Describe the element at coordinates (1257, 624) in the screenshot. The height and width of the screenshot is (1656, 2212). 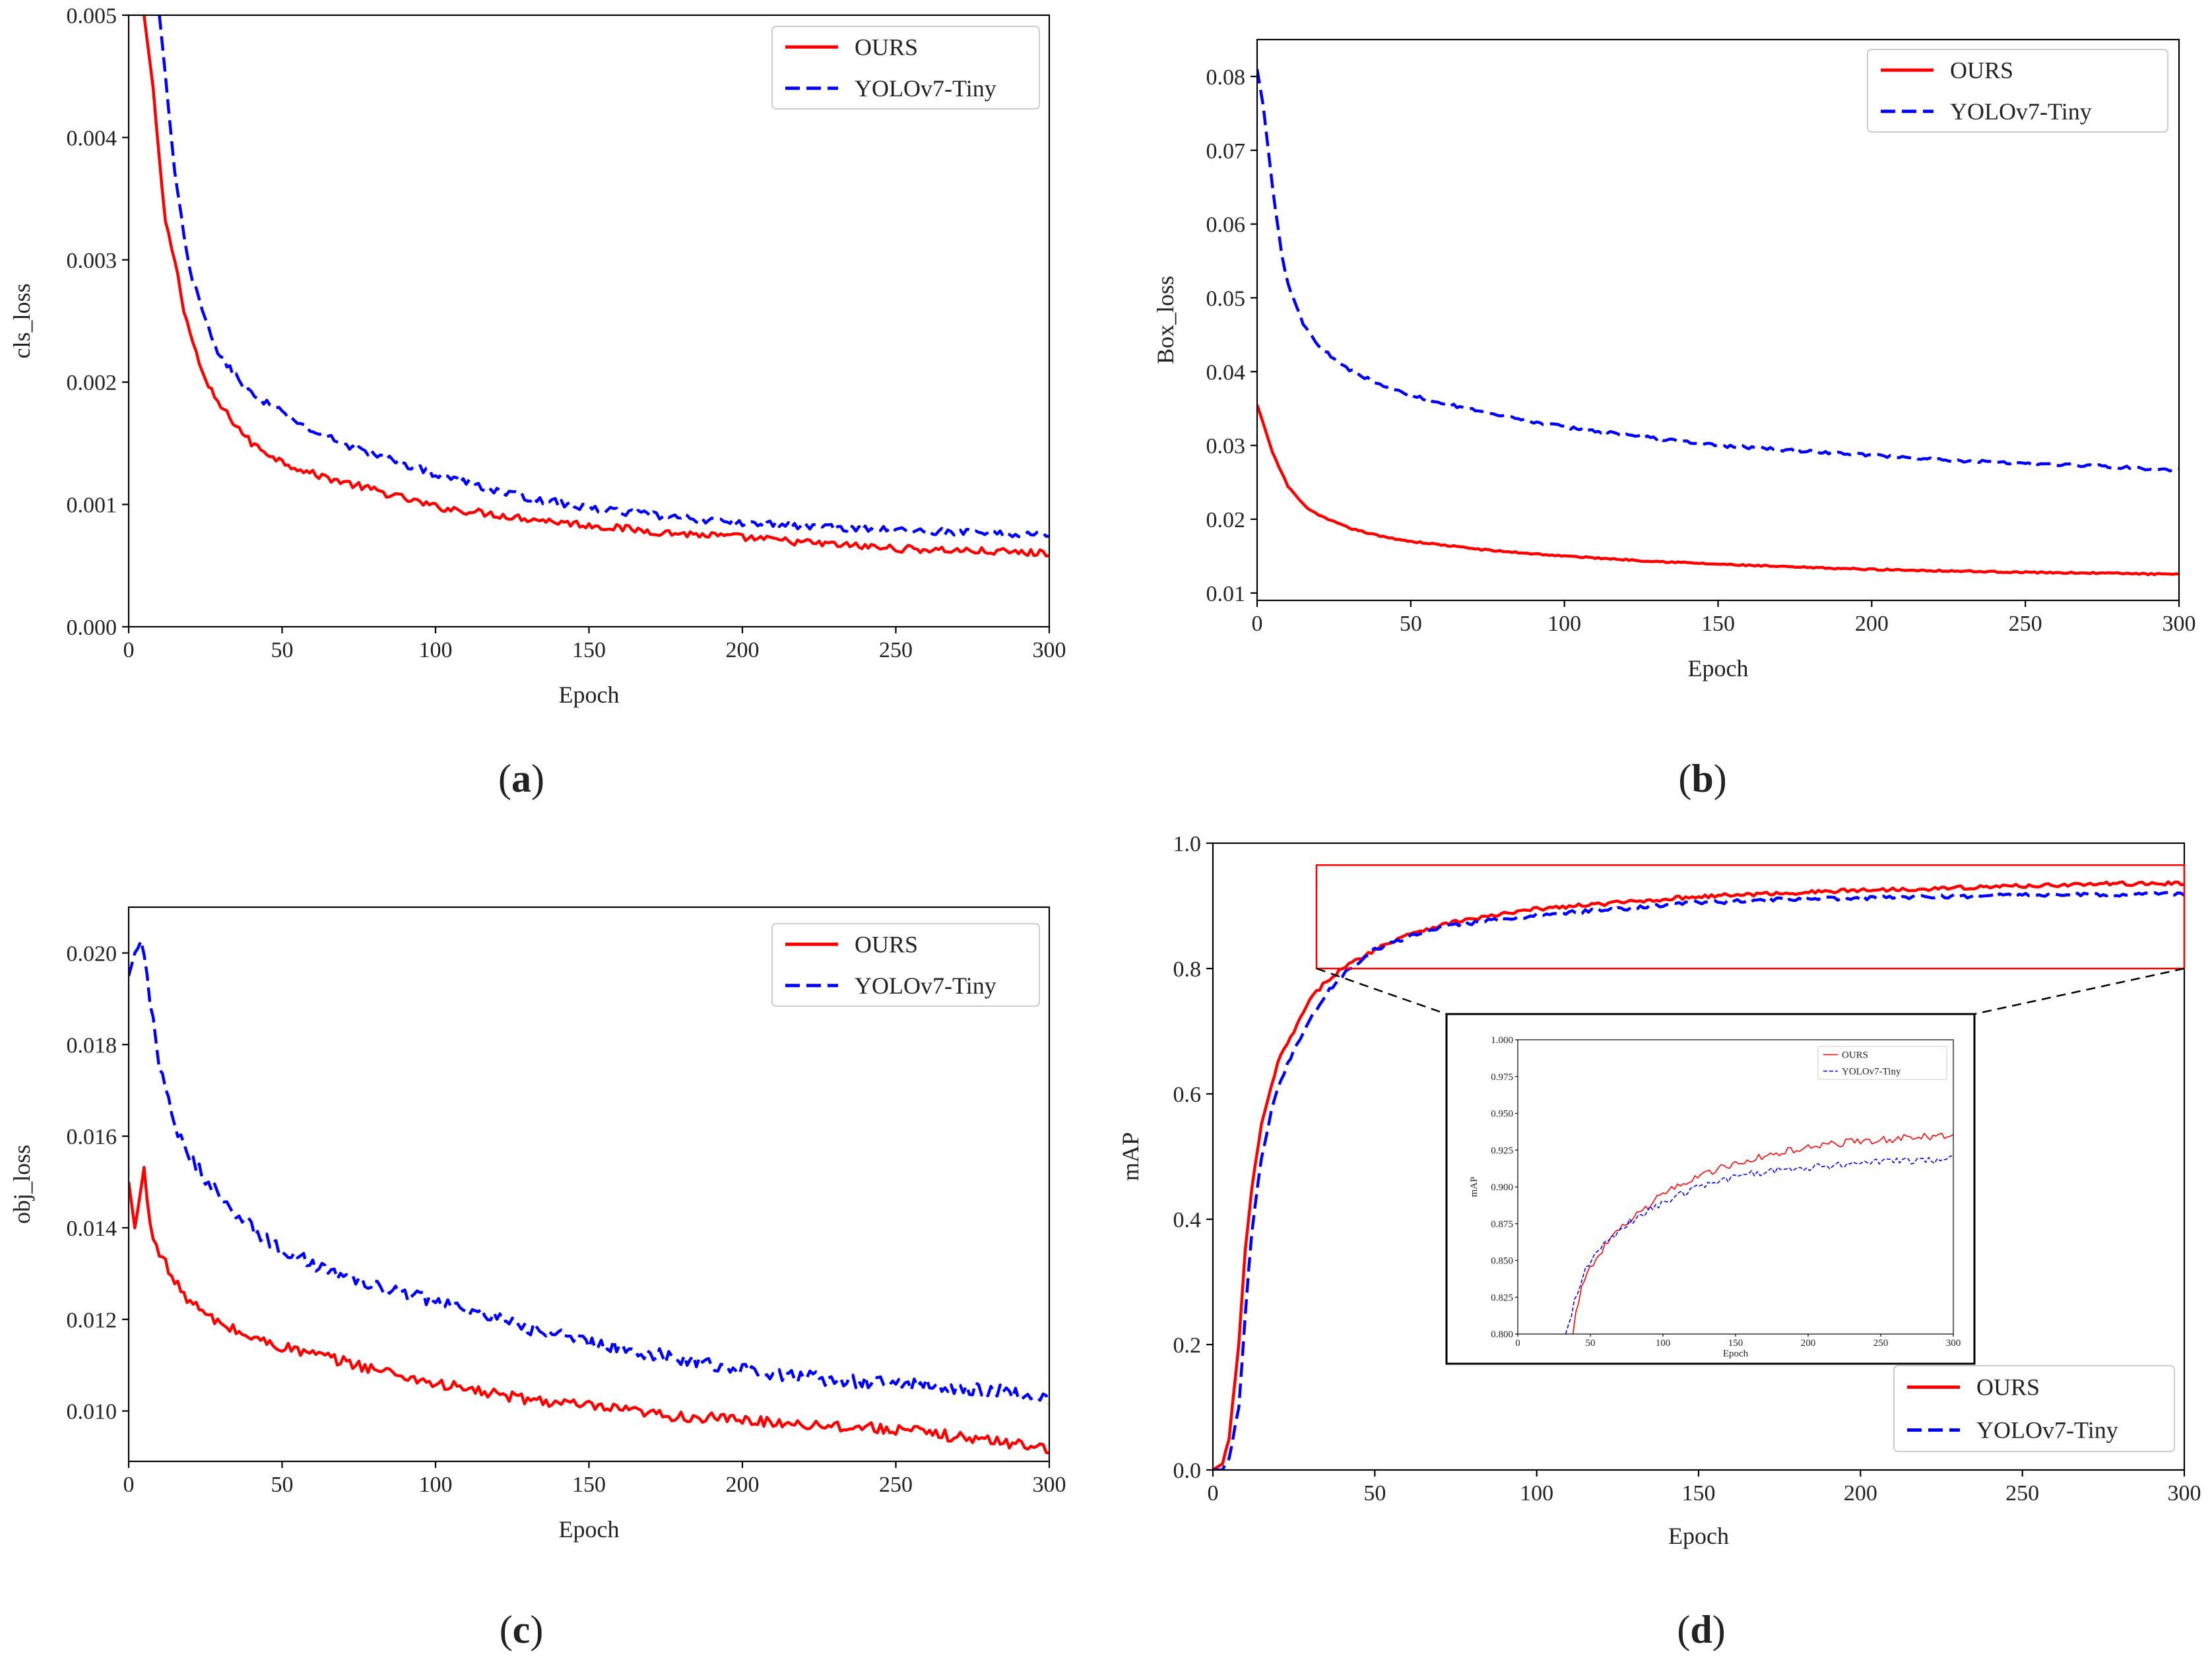
I see `panel-b-xtick-label: 0` at that location.